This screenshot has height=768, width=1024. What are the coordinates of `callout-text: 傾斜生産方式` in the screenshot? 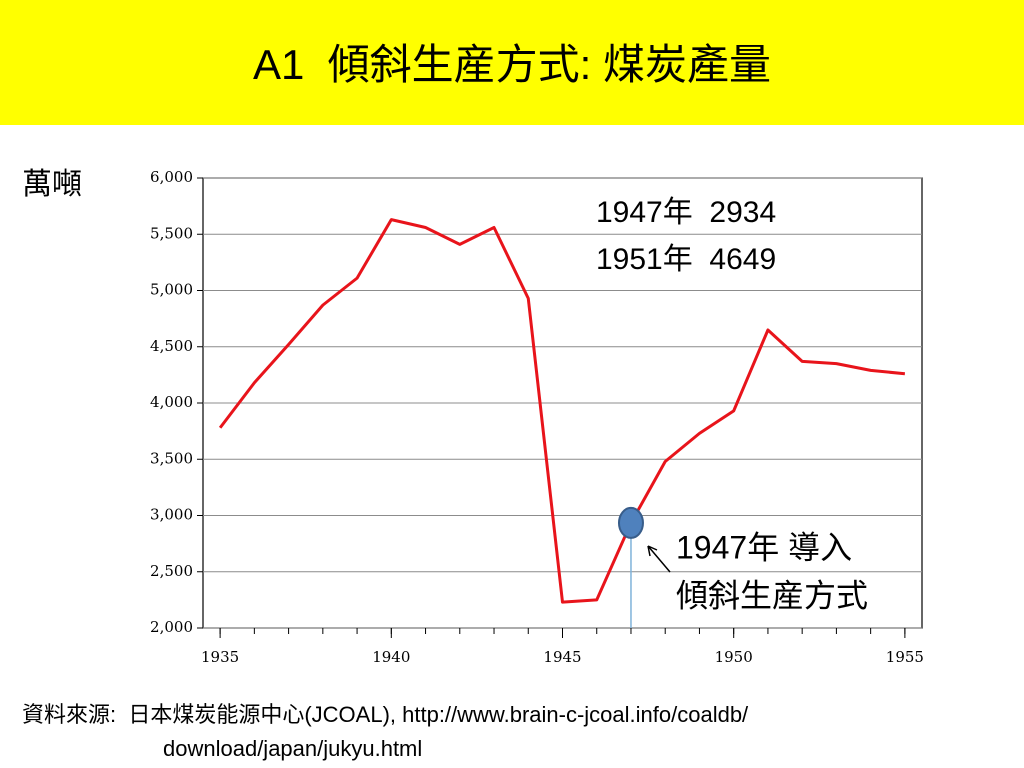 It's located at (772, 595).